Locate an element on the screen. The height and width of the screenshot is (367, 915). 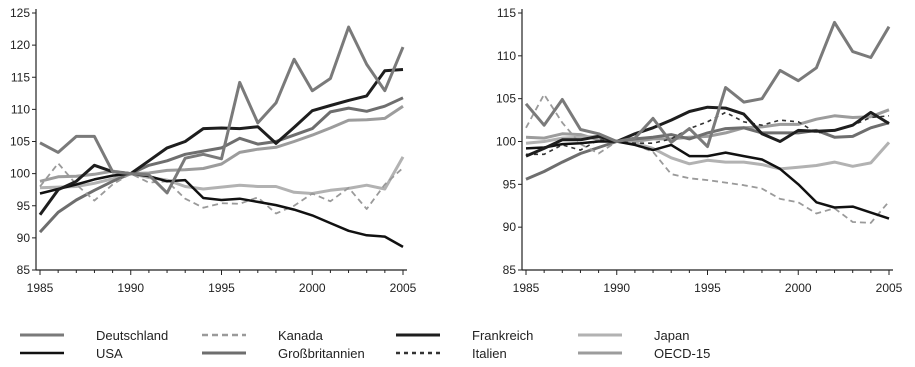
legend-item-grossbritannien: Großbritannien is located at coordinates (282, 353).